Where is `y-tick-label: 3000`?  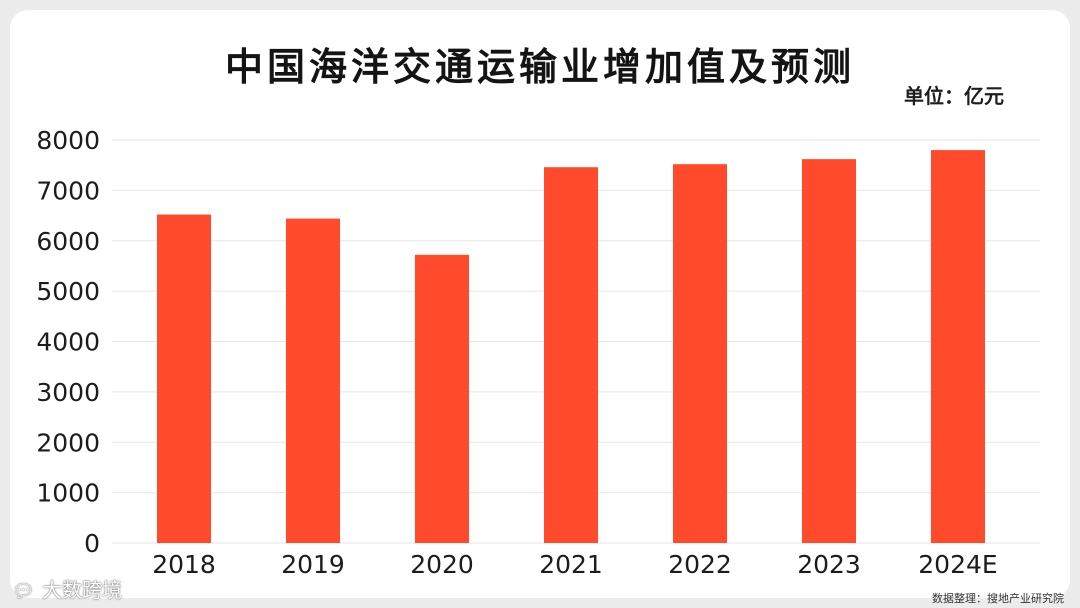
y-tick-label: 3000 is located at coordinates (68, 392).